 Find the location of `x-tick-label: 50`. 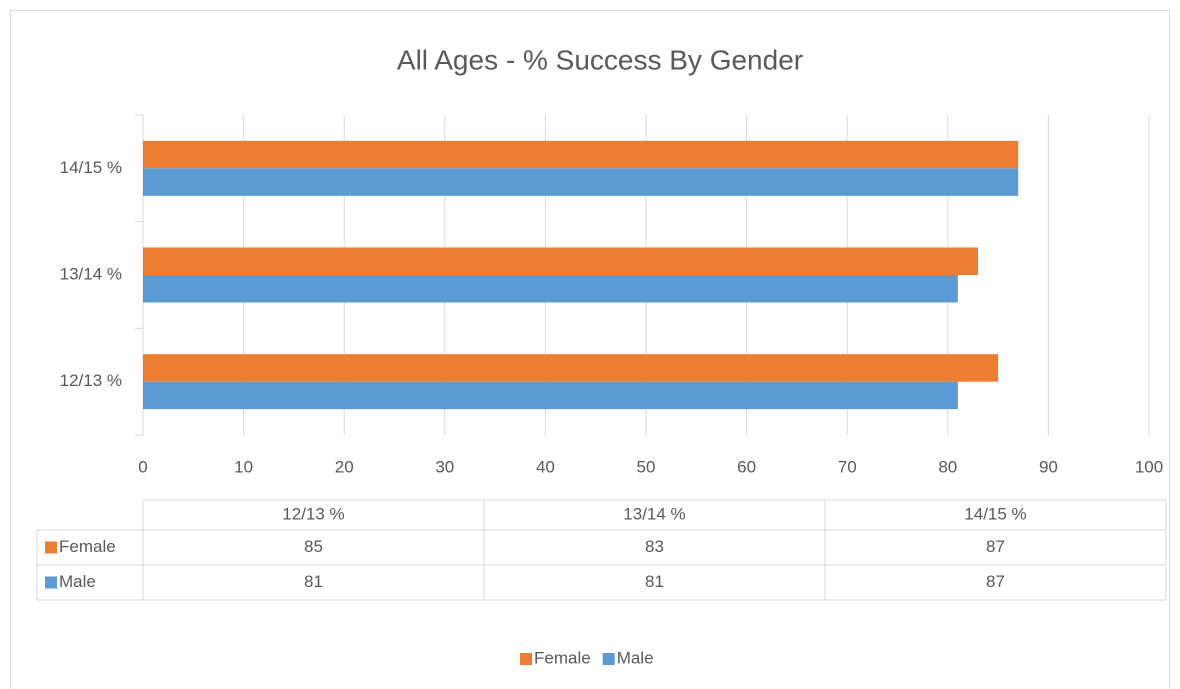

x-tick-label: 50 is located at coordinates (646, 466).